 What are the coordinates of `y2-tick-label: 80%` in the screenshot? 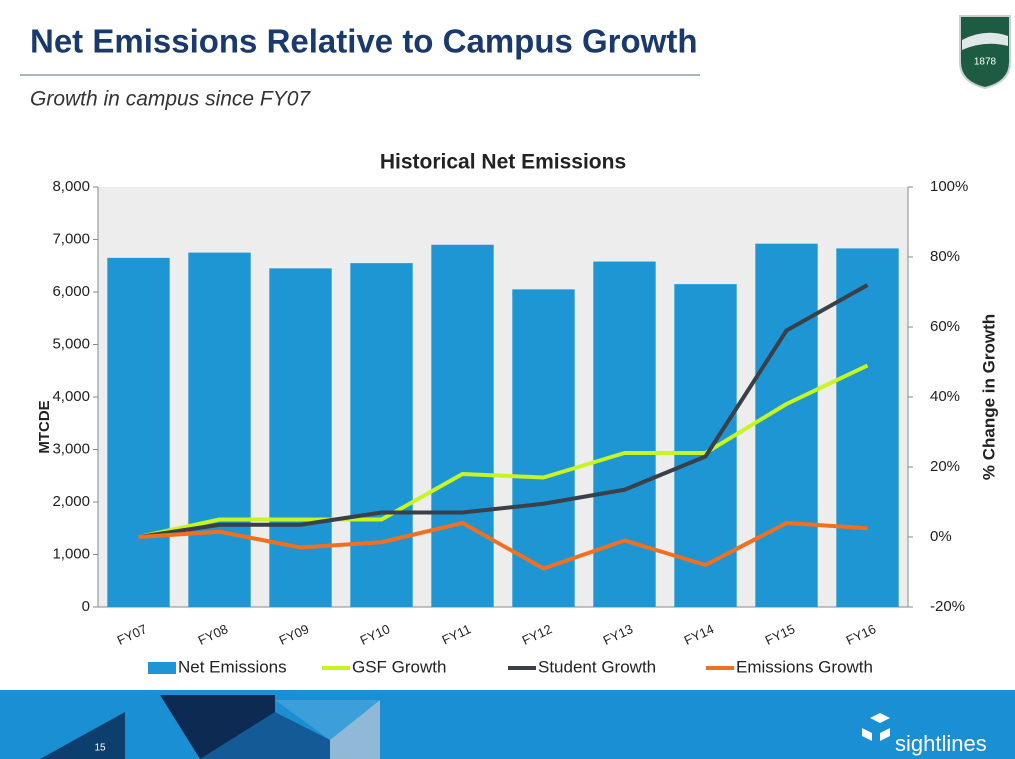 It's located at (945, 256).